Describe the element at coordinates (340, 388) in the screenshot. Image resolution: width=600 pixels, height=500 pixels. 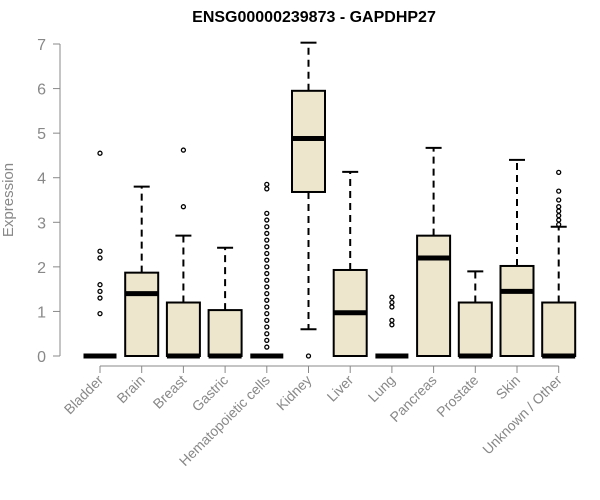
I see `x-tick-label: Liver` at that location.